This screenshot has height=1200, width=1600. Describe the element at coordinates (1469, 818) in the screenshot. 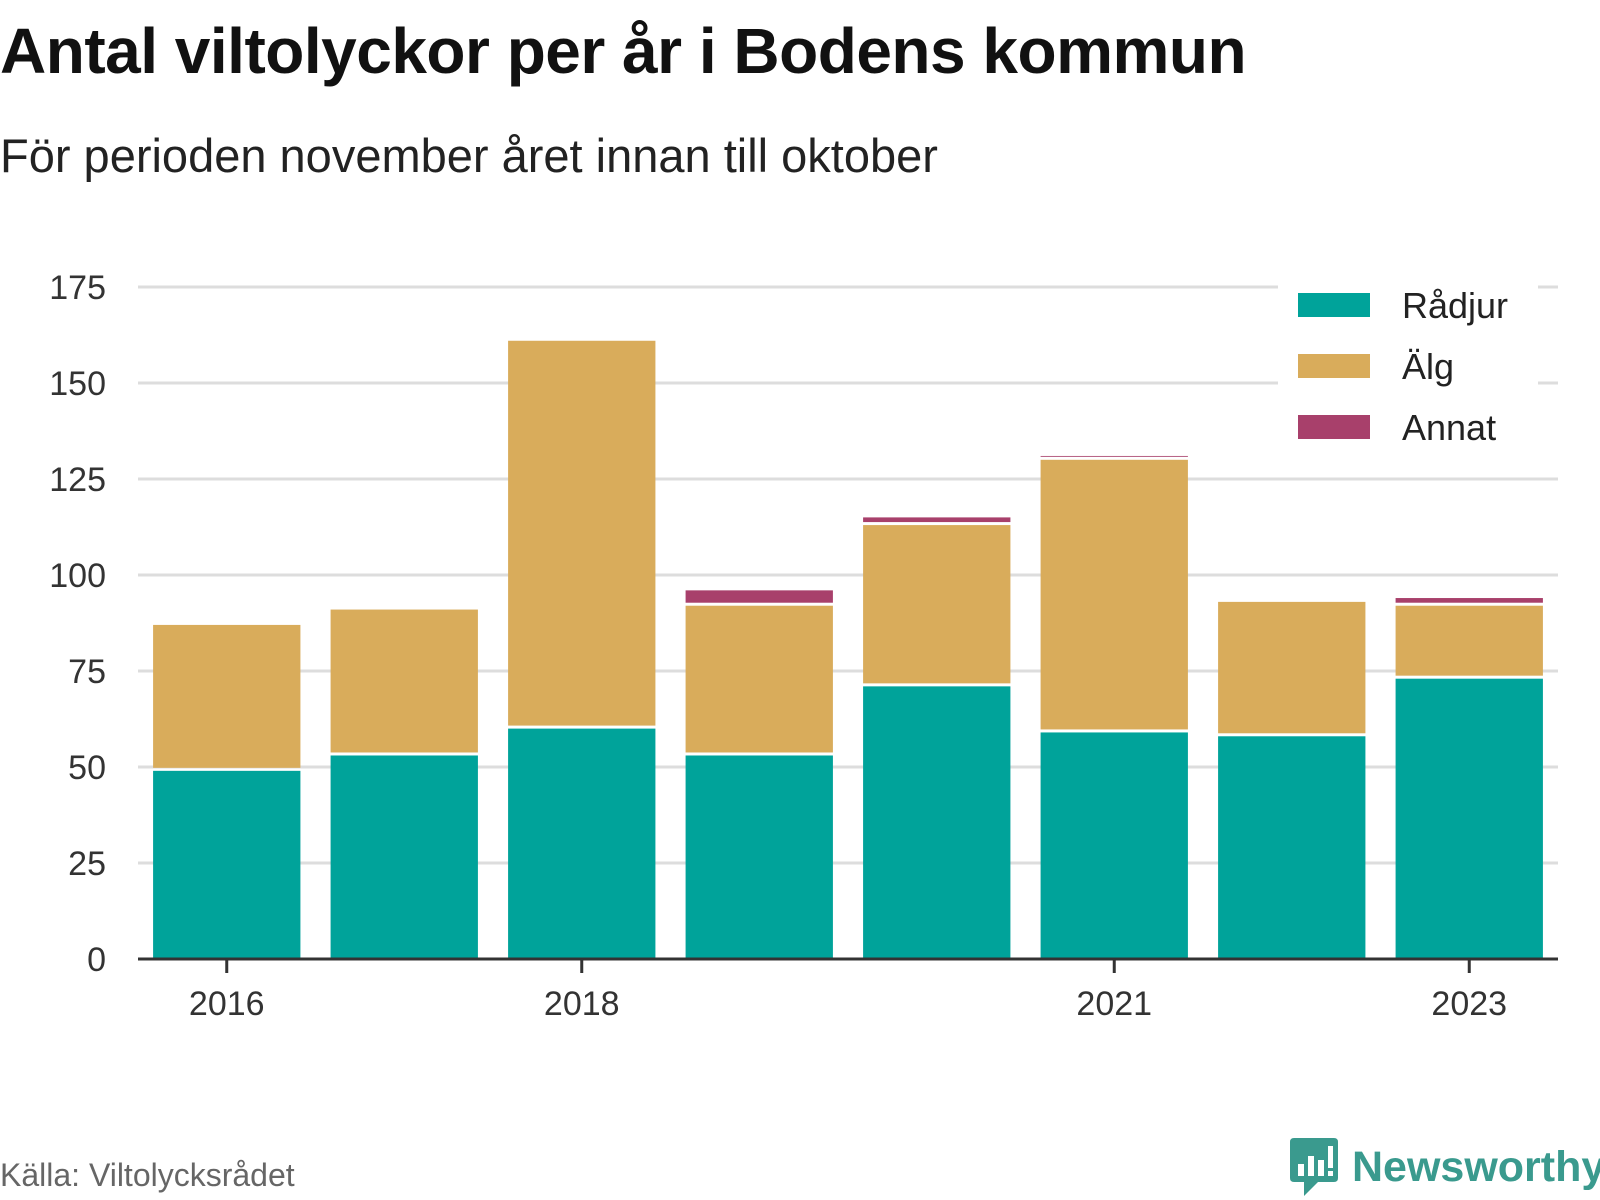

I see `bar-rådjur-2023` at that location.